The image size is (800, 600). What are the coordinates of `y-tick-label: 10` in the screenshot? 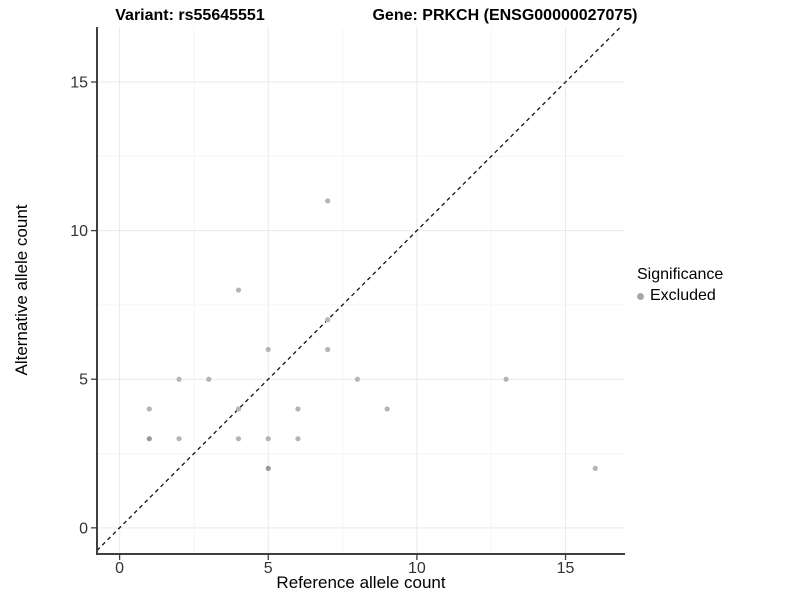 It's located at (79, 231).